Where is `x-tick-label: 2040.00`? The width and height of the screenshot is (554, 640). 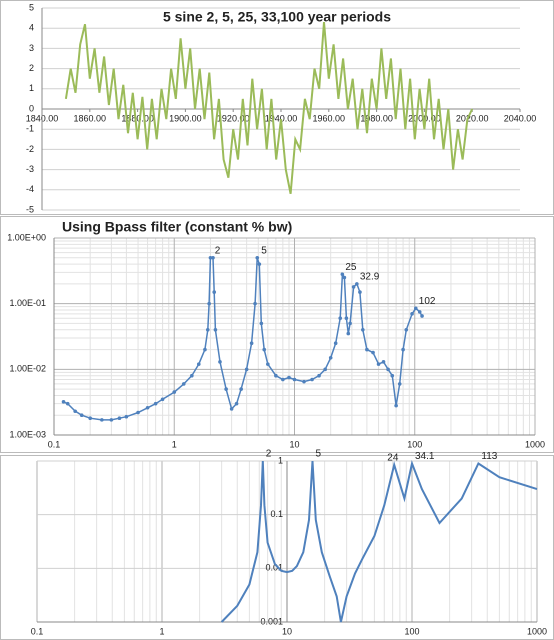
x-tick-label: 2040.00 is located at coordinates (520, 118).